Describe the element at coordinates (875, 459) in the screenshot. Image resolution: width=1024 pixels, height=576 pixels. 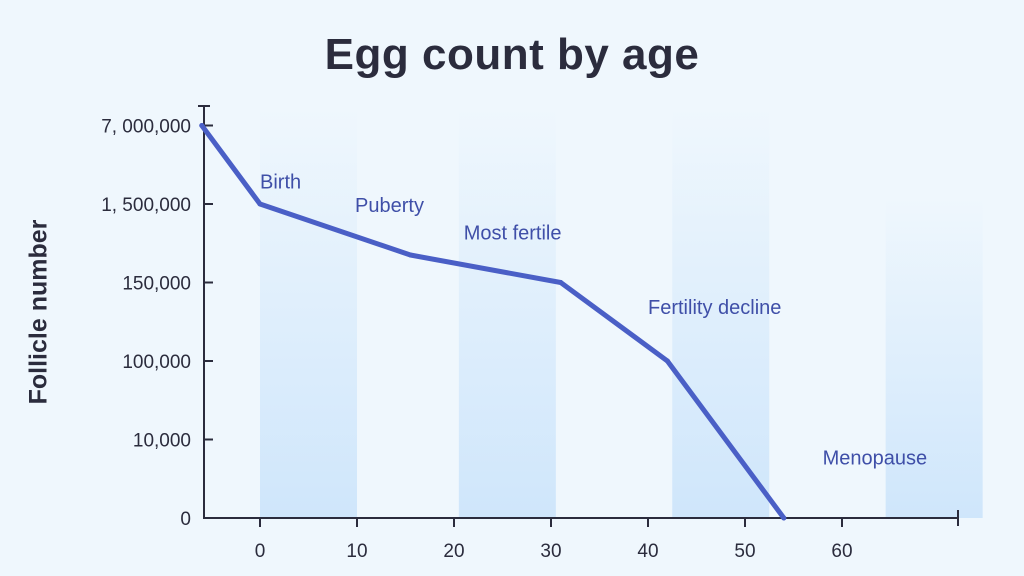
I see `stage-label-menopause: Menopause` at that location.